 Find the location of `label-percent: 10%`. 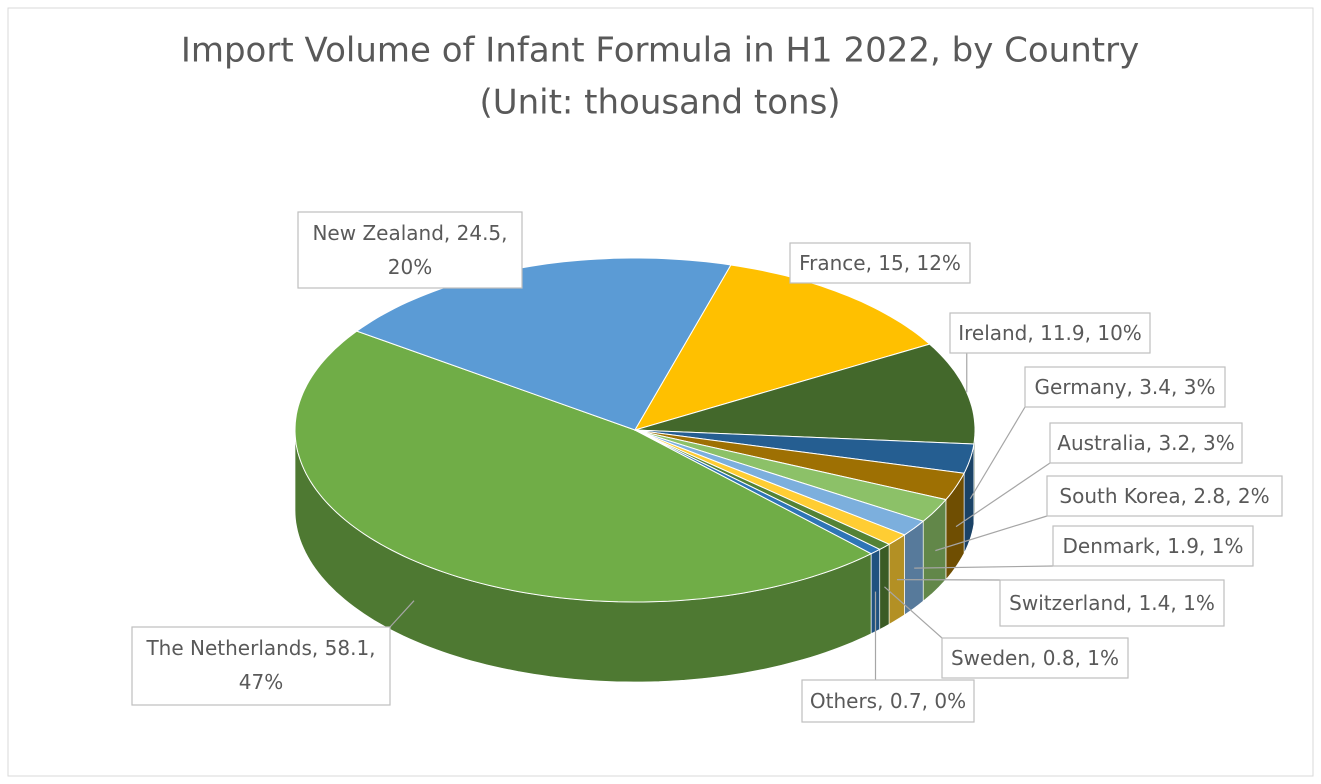

label-percent: 10% is located at coordinates (1119, 333).